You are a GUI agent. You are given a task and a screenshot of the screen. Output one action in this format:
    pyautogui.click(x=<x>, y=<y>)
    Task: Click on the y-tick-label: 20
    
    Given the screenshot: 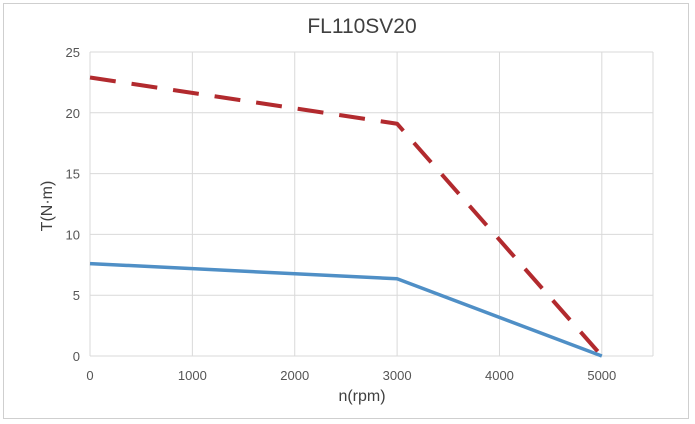 What is the action you would take?
    pyautogui.click(x=73, y=113)
    